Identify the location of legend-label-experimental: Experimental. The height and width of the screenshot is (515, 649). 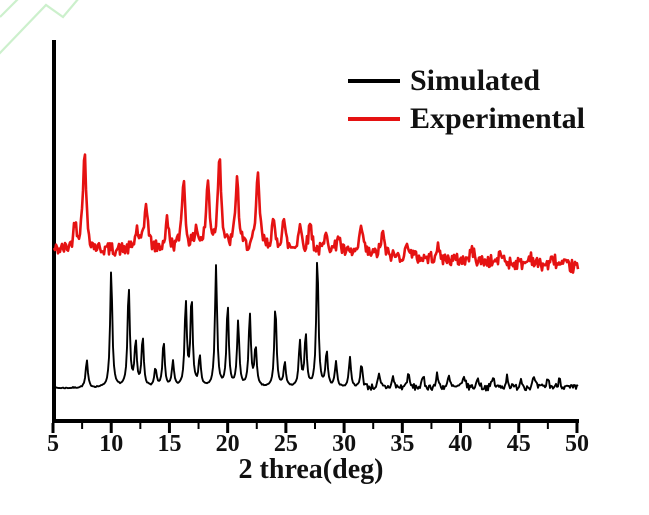
(497, 118).